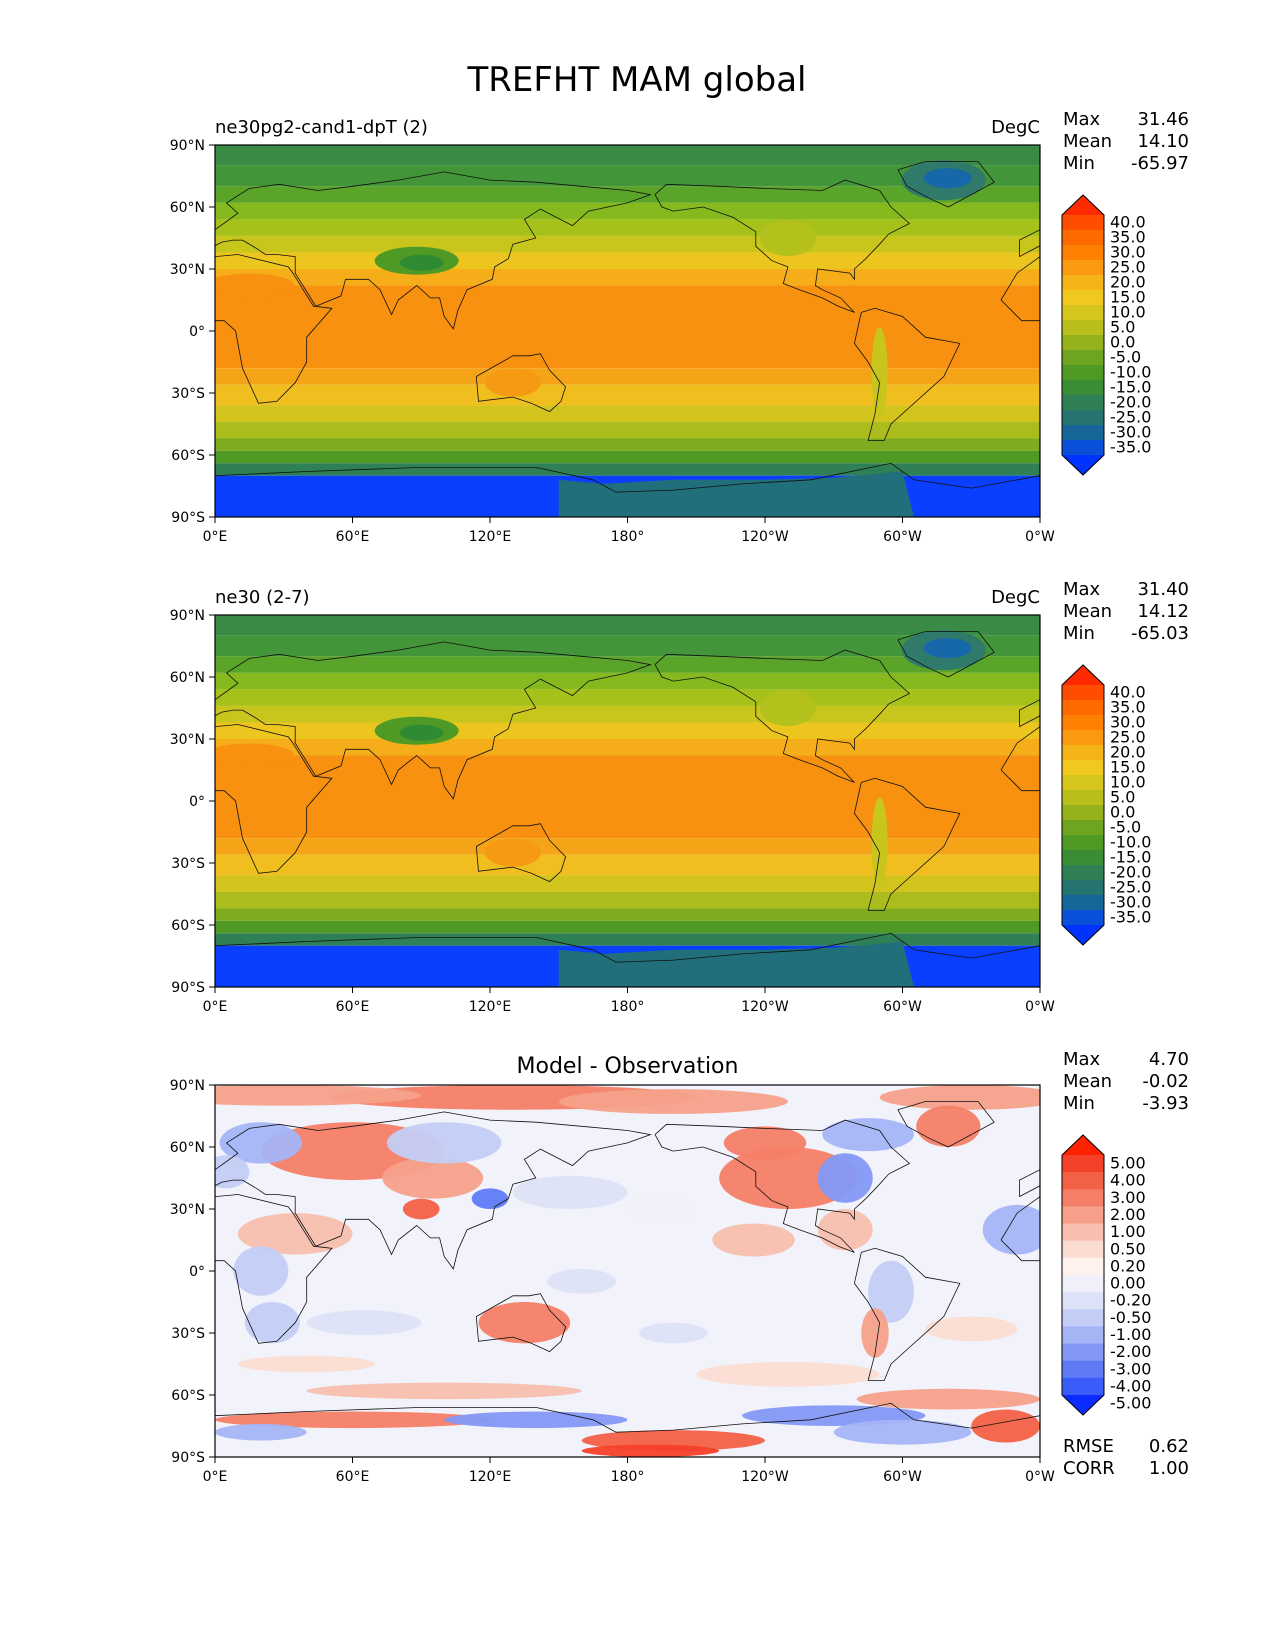  Describe the element at coordinates (1130, 1317) in the screenshot. I see `colorbar-level-label: -0.50` at that location.